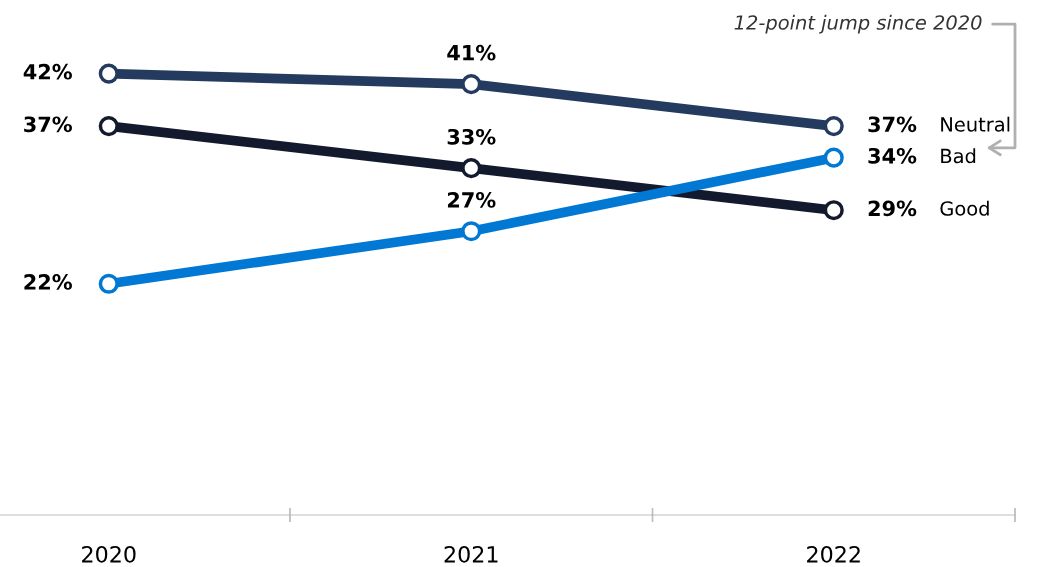 The height and width of the screenshot is (567, 1054). I want to click on data-label: 22%, so click(48, 282).